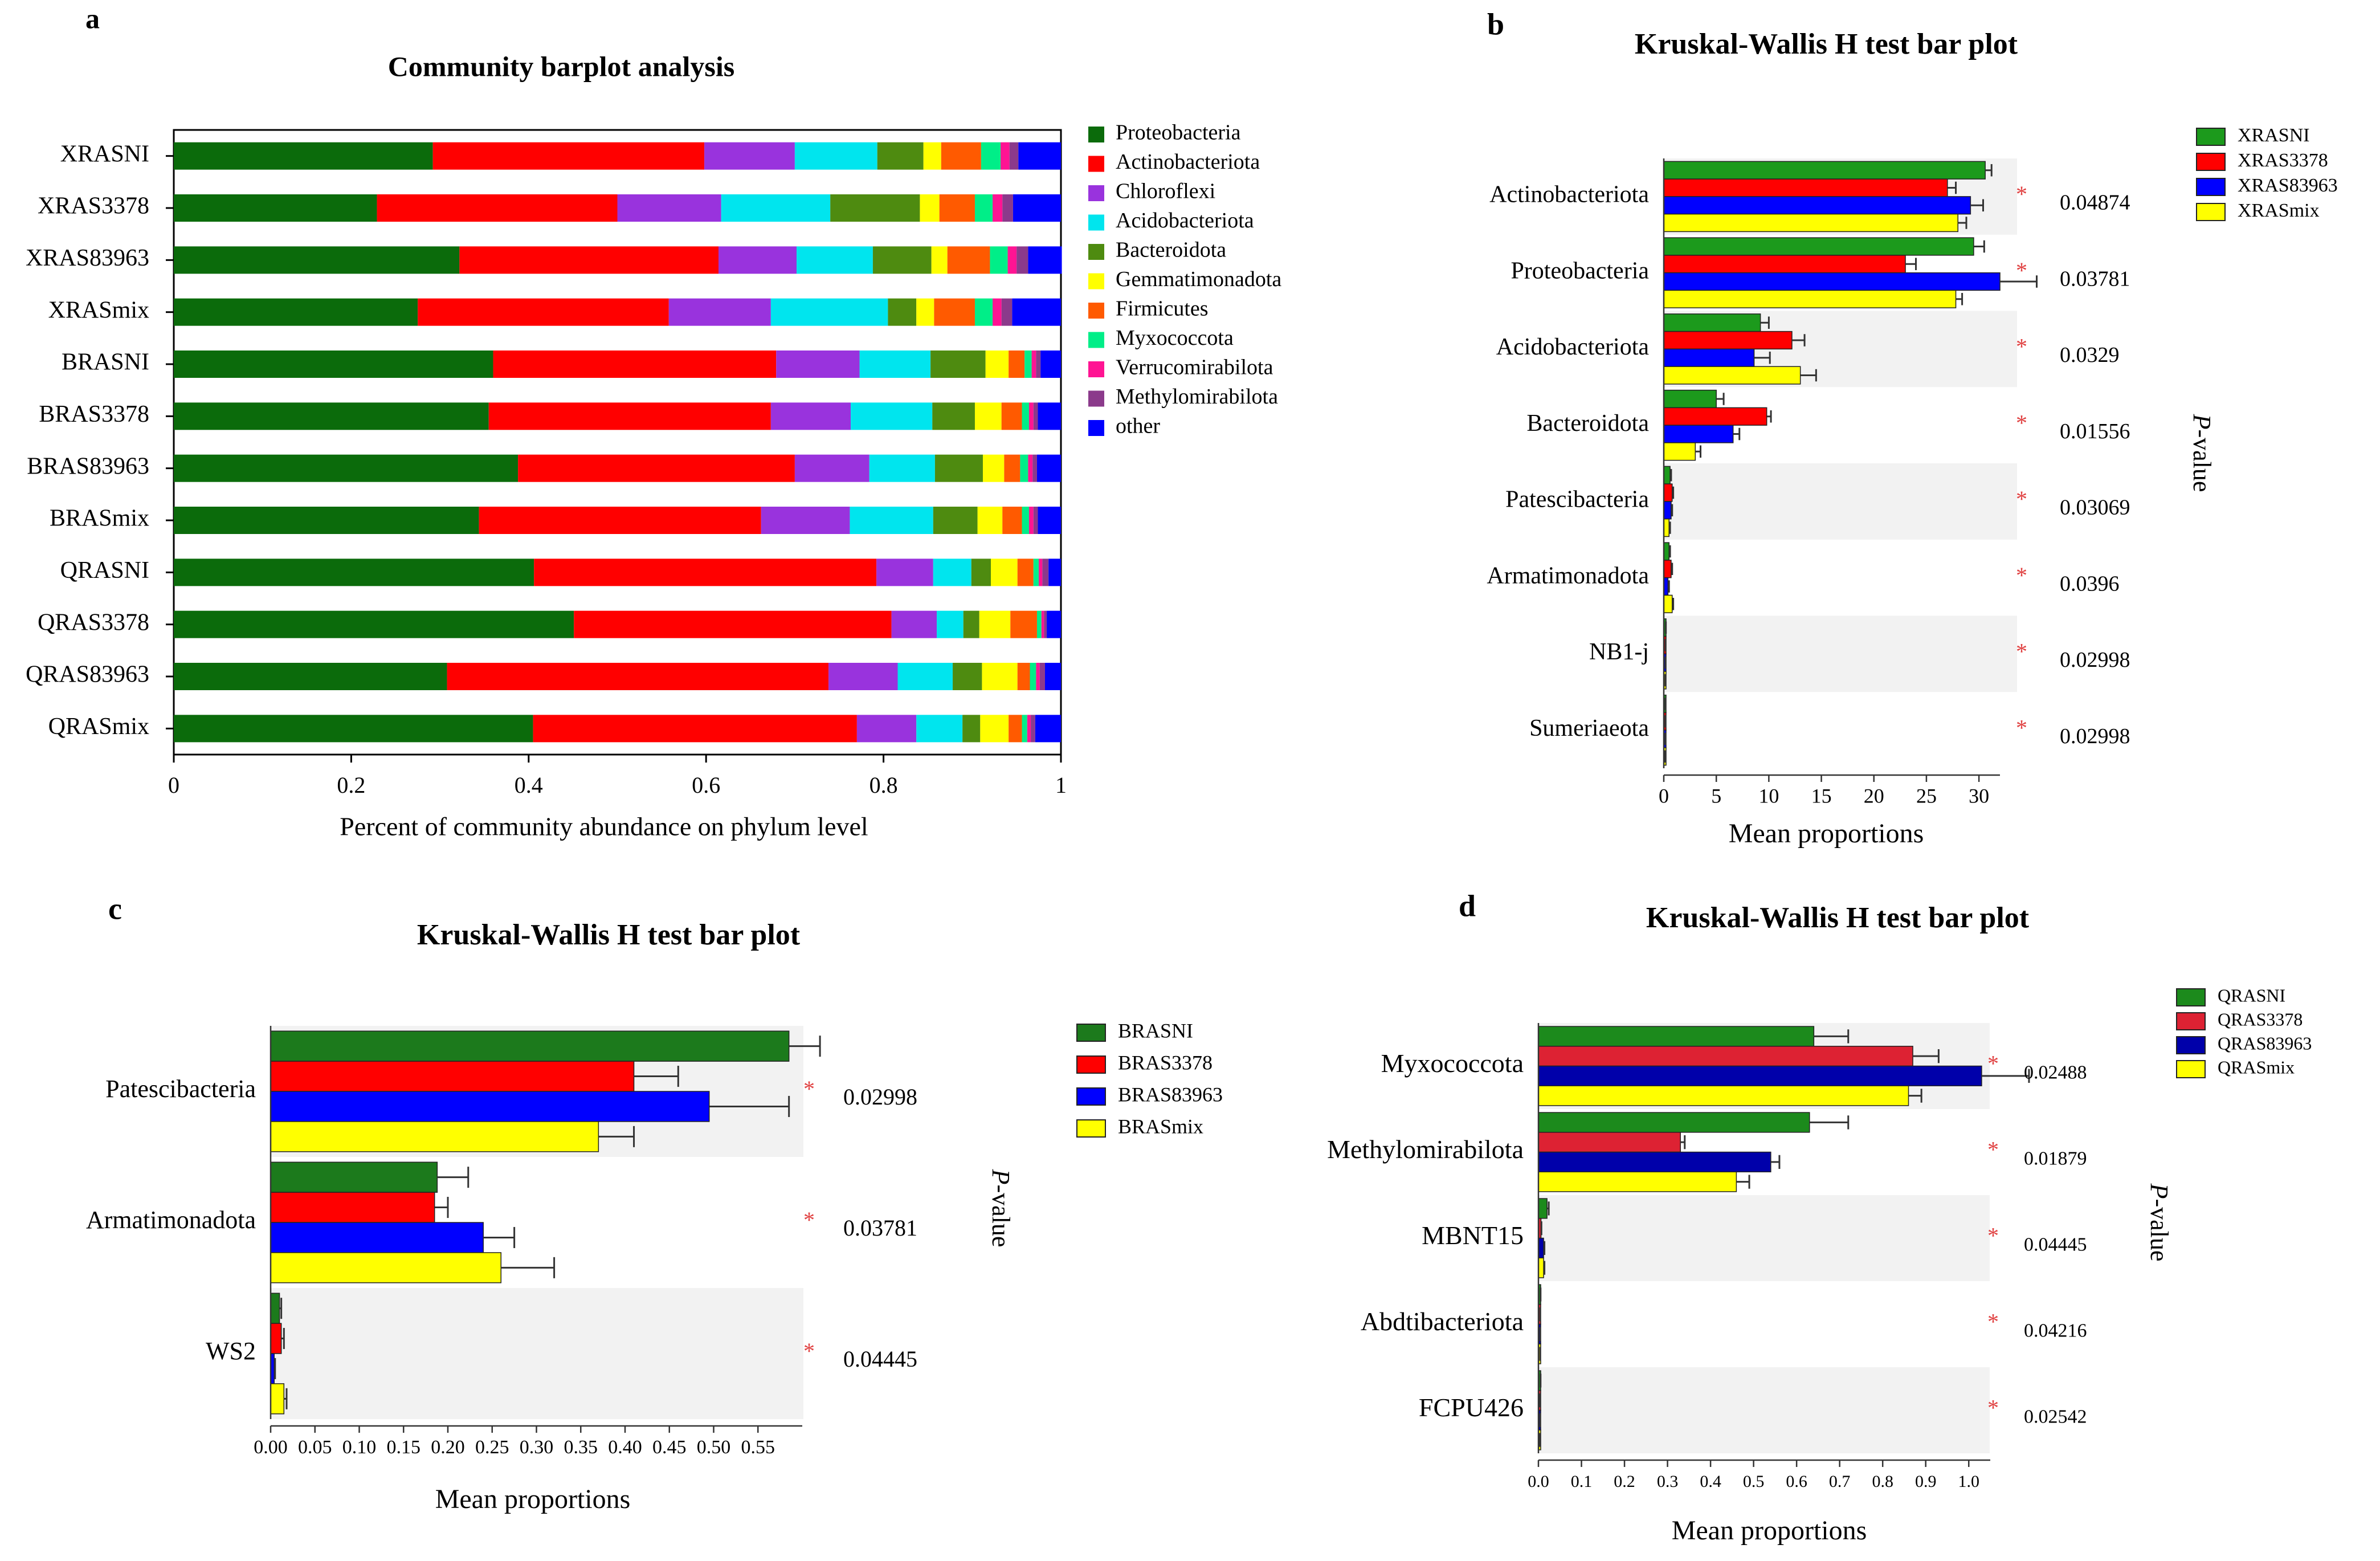 The image size is (2380, 1561). Describe the element at coordinates (180, 1089) in the screenshot. I see `category-label: Patescibacteria` at that location.